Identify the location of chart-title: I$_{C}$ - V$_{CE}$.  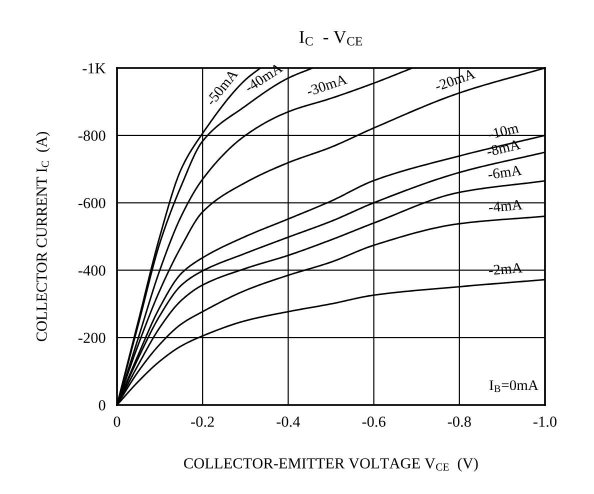
(330, 38).